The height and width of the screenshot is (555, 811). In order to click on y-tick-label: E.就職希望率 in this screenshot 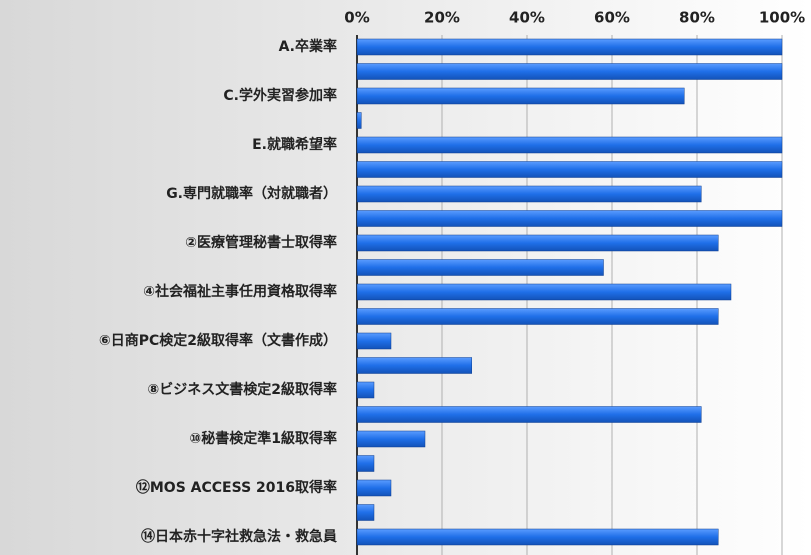, I will do `click(294, 144)`.